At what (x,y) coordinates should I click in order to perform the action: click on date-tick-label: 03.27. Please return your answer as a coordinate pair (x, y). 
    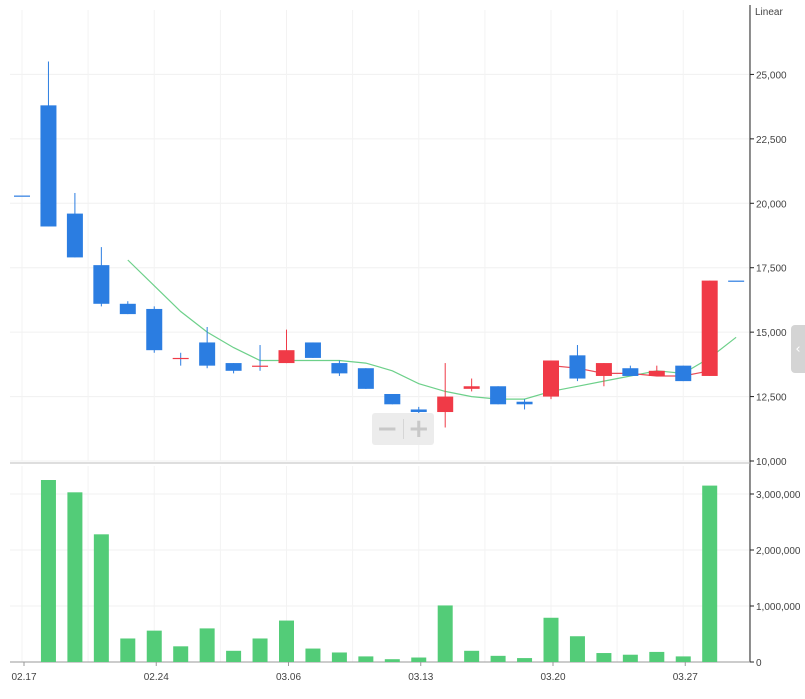
    Looking at the image, I should click on (685, 677).